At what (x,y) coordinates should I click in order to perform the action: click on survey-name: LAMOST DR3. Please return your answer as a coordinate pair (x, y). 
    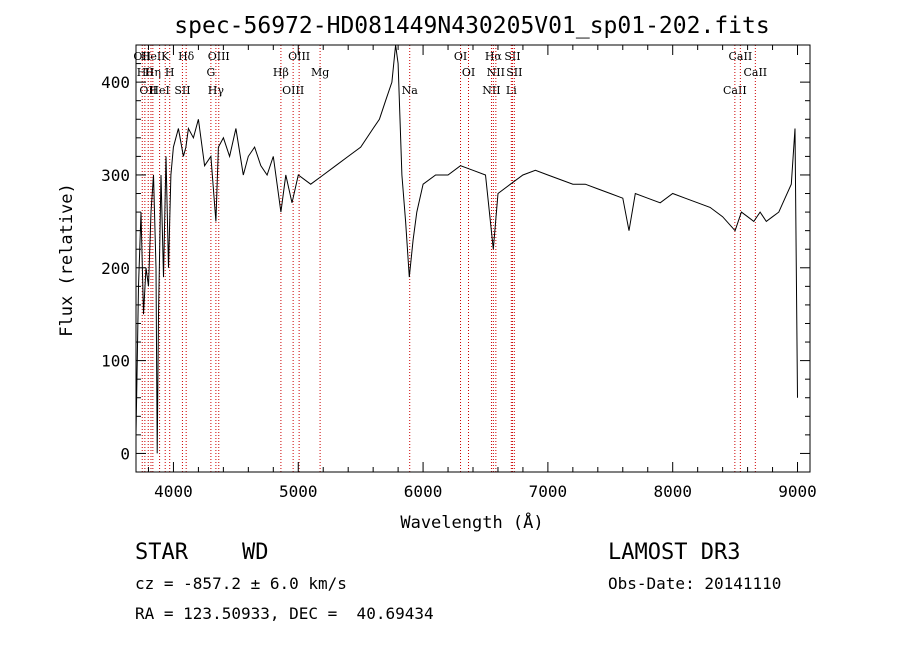
    Looking at the image, I should click on (674, 552).